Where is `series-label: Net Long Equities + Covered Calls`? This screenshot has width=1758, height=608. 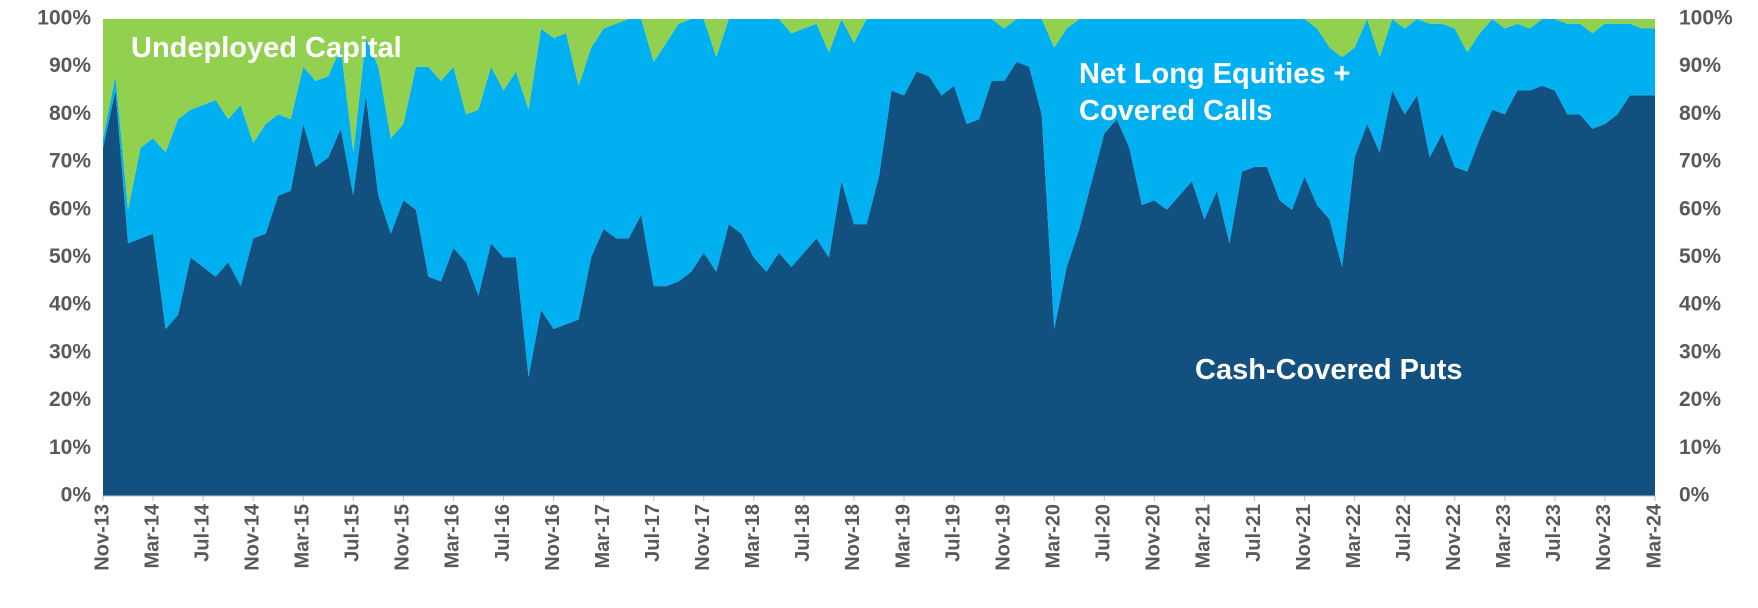 series-label: Net Long Equities + Covered Calls is located at coordinates (1215, 92).